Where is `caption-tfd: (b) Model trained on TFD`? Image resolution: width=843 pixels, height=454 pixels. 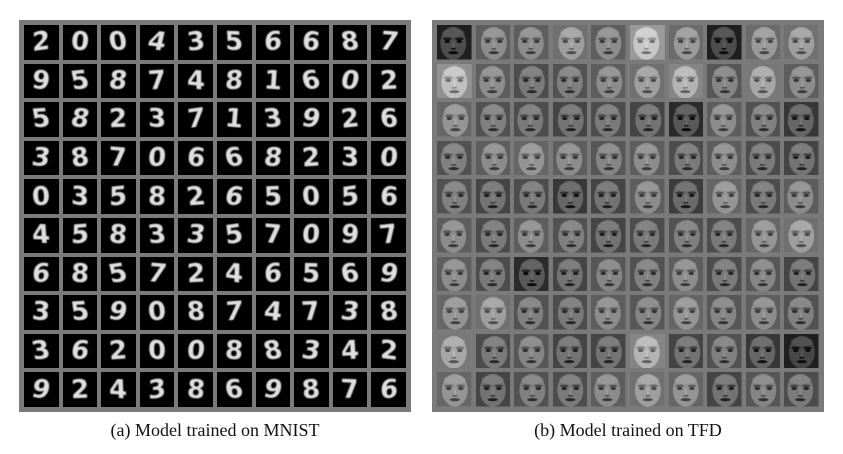
caption-tfd: (b) Model trained on TFD is located at coordinates (628, 430).